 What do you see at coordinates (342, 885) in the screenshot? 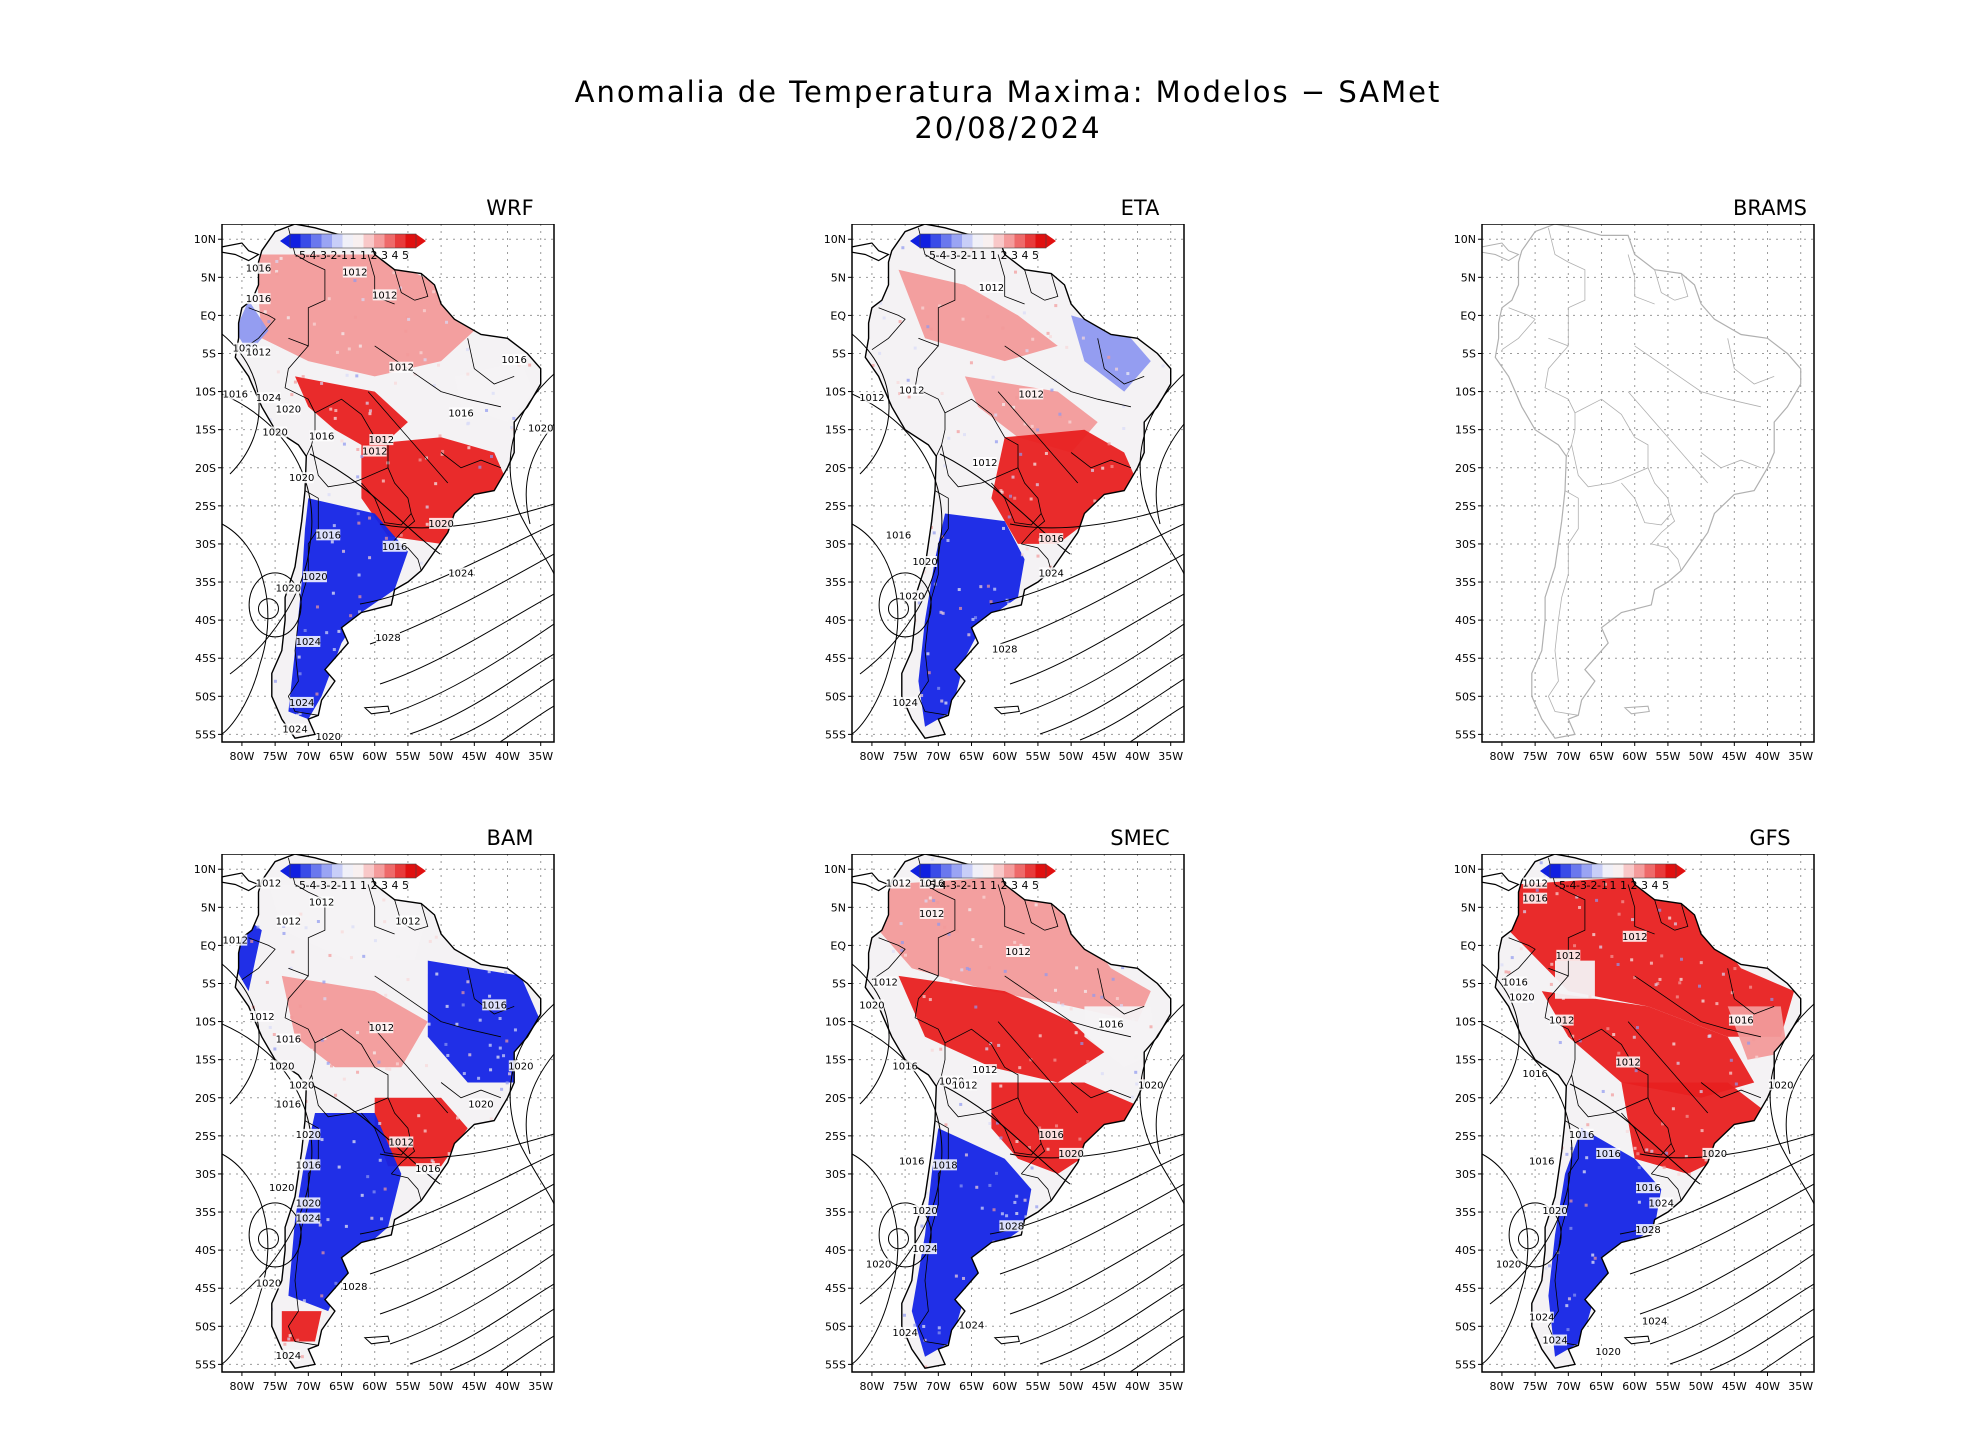
I see `colorbar-tick-label: -1` at bounding box center [342, 885].